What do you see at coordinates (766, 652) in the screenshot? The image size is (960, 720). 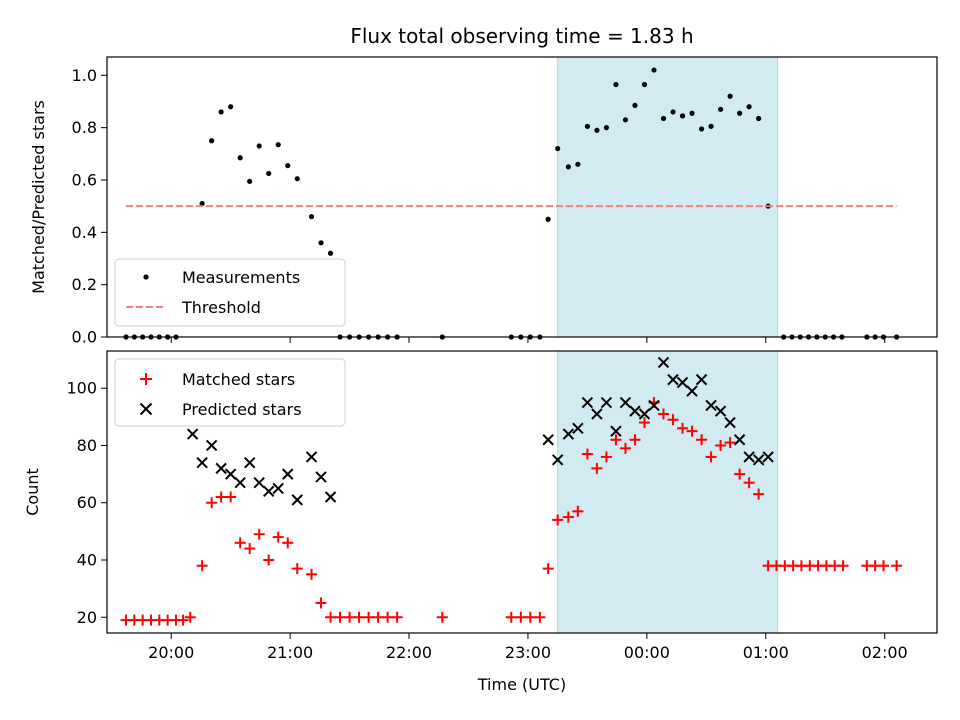 I see `x-tick-label: 01:00` at bounding box center [766, 652].